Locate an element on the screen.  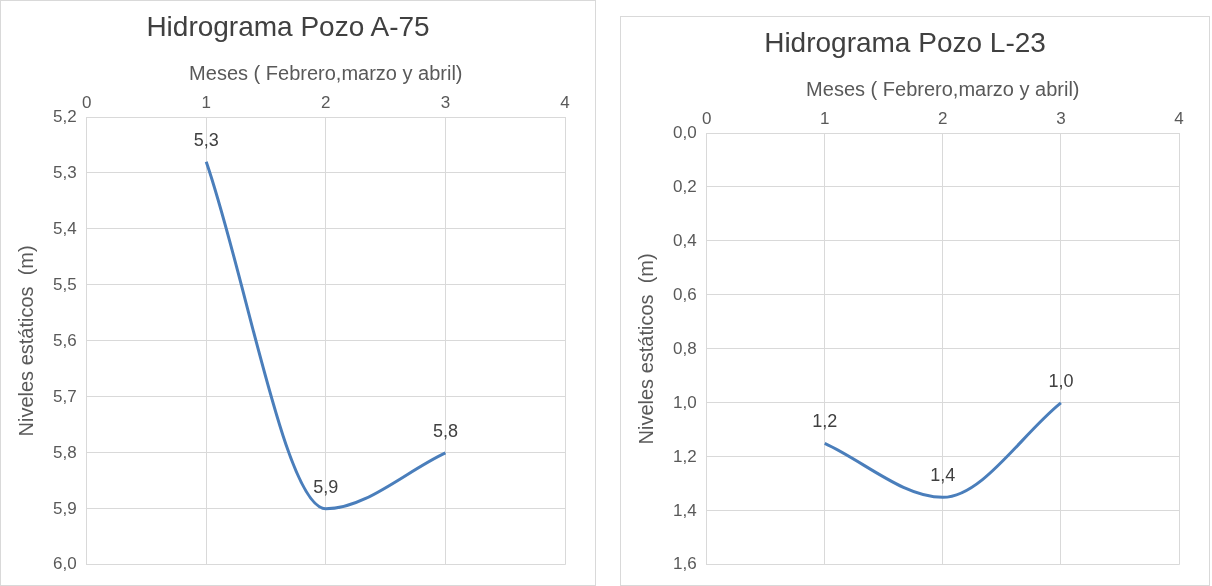
y-tick-label: 5,9 is located at coordinates (64, 508).